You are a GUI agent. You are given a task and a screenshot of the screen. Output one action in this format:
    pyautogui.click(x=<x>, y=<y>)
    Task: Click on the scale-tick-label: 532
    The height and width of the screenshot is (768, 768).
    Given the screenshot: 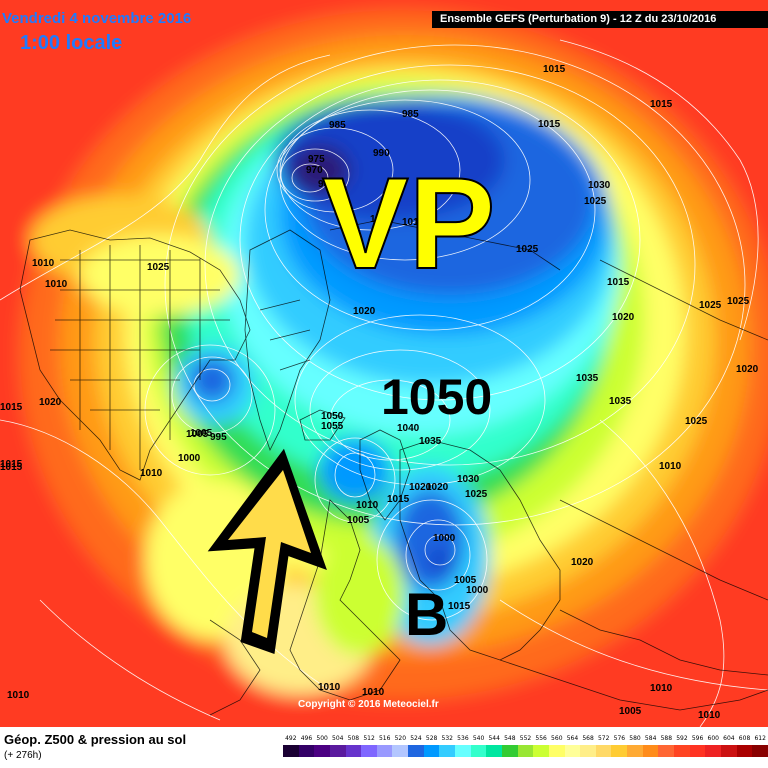 What is the action you would take?
    pyautogui.click(x=447, y=738)
    